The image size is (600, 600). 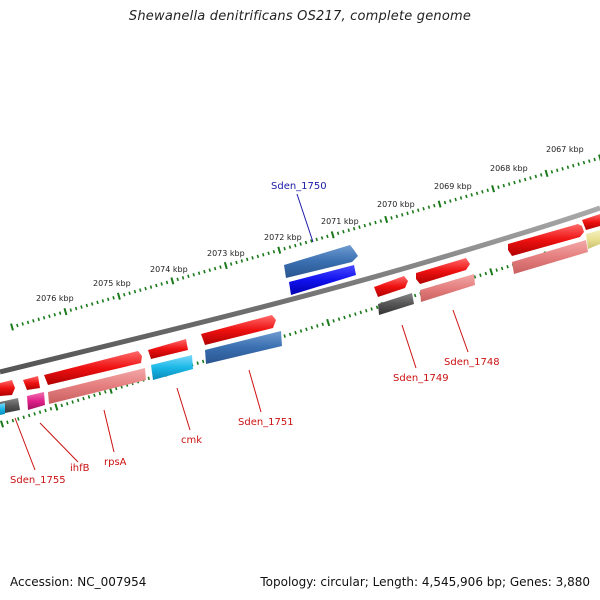 What do you see at coordinates (391, 286) in the screenshot?
I see `gene-sden-1749-upper` at bounding box center [391, 286].